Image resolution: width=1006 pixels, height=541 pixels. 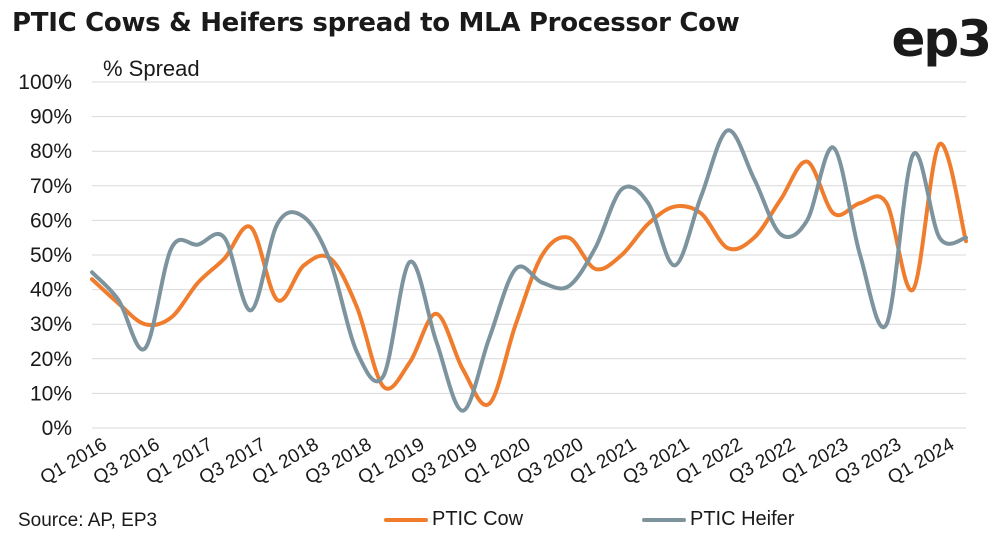 I want to click on legend-item-ptic-cow: PTIC Cow, so click(x=453, y=519).